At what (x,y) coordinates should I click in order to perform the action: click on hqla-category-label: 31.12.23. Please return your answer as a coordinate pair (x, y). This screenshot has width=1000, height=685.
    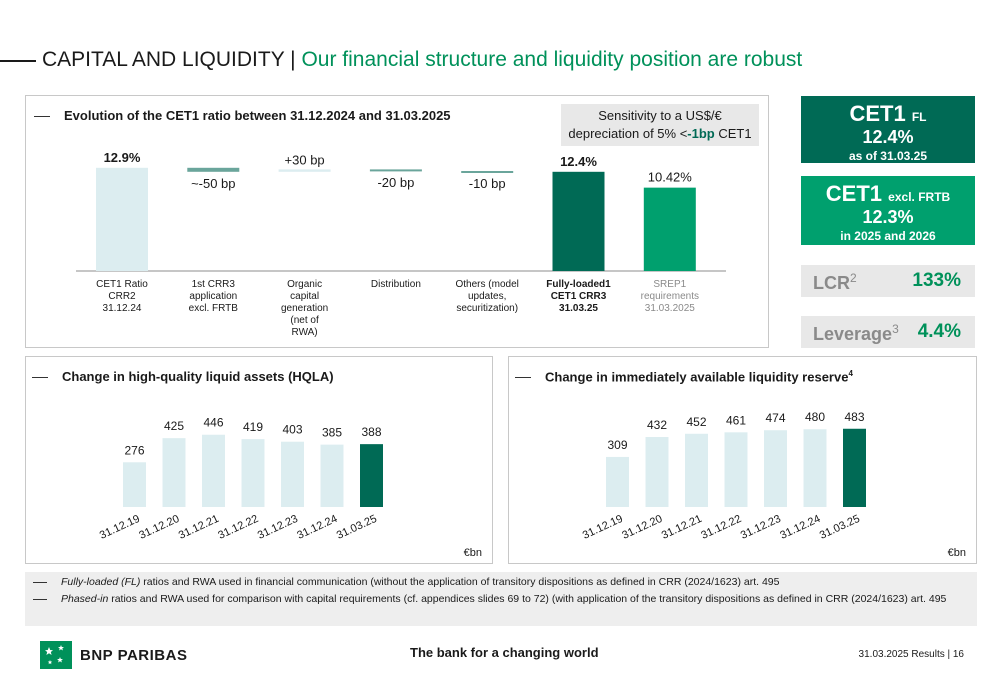
    Looking at the image, I should click on (278, 527).